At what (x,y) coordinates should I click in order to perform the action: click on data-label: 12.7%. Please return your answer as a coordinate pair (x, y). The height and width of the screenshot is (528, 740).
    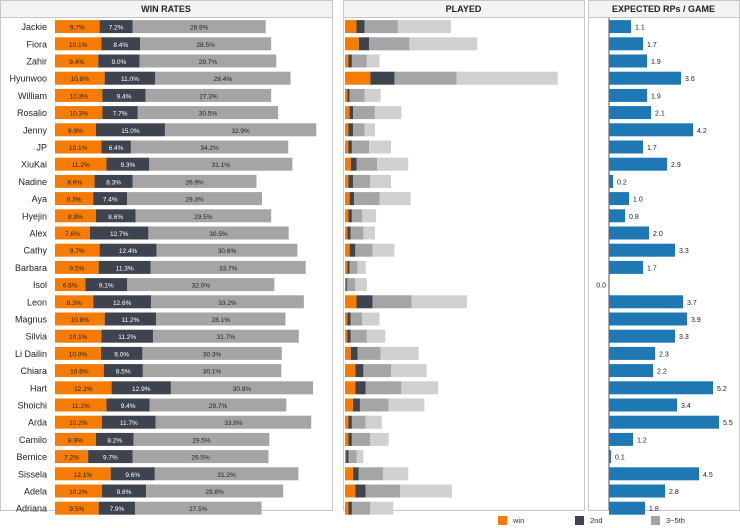
    Looking at the image, I should click on (119, 234).